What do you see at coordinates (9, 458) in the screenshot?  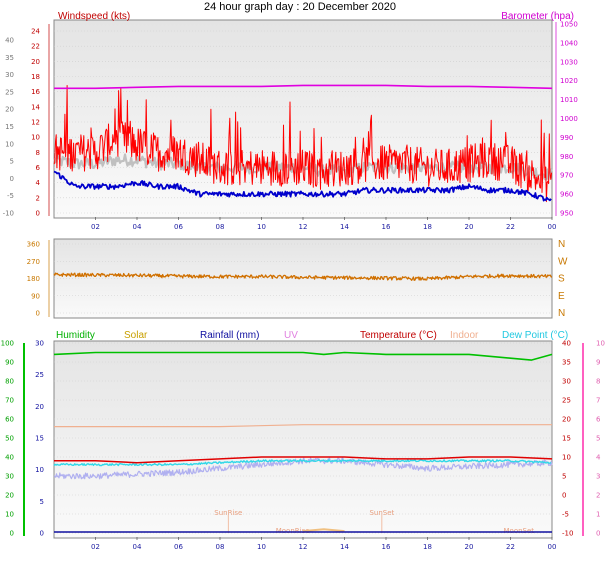 I see `humidity-tick-label: 40` at bounding box center [9, 458].